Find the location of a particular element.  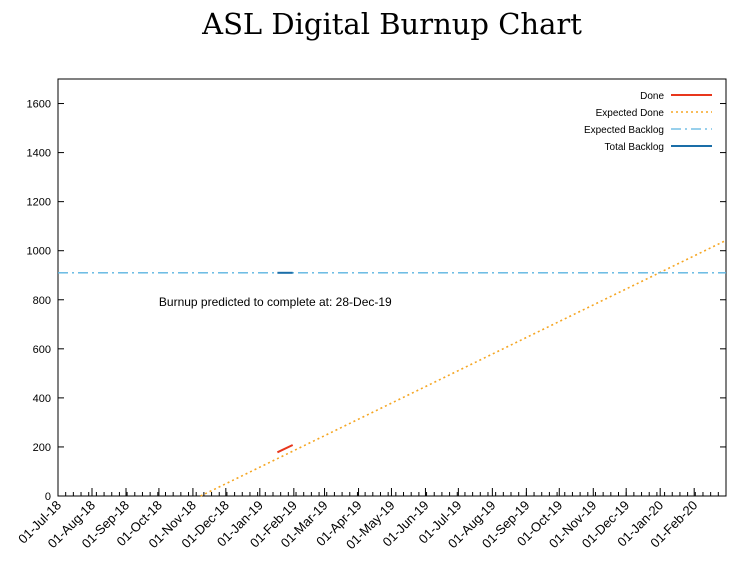

y-tick-label: 0 is located at coordinates (48, 497).